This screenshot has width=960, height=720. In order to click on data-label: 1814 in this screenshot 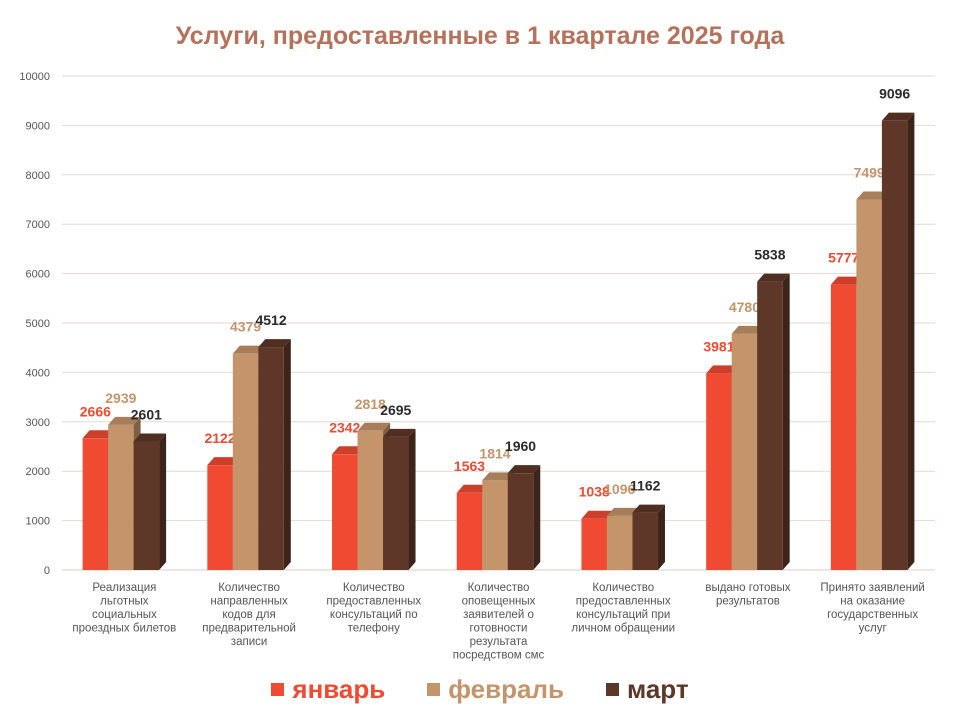, I will do `click(494, 453)`.